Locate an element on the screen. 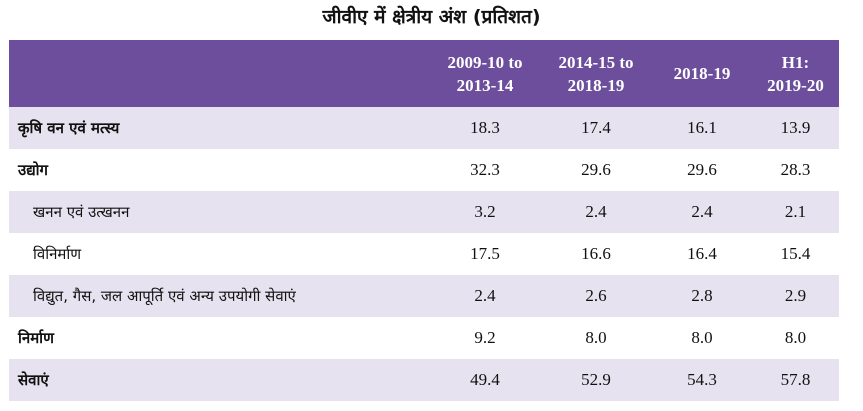 The height and width of the screenshot is (411, 863). row-label: सेवाएं is located at coordinates (33, 380).